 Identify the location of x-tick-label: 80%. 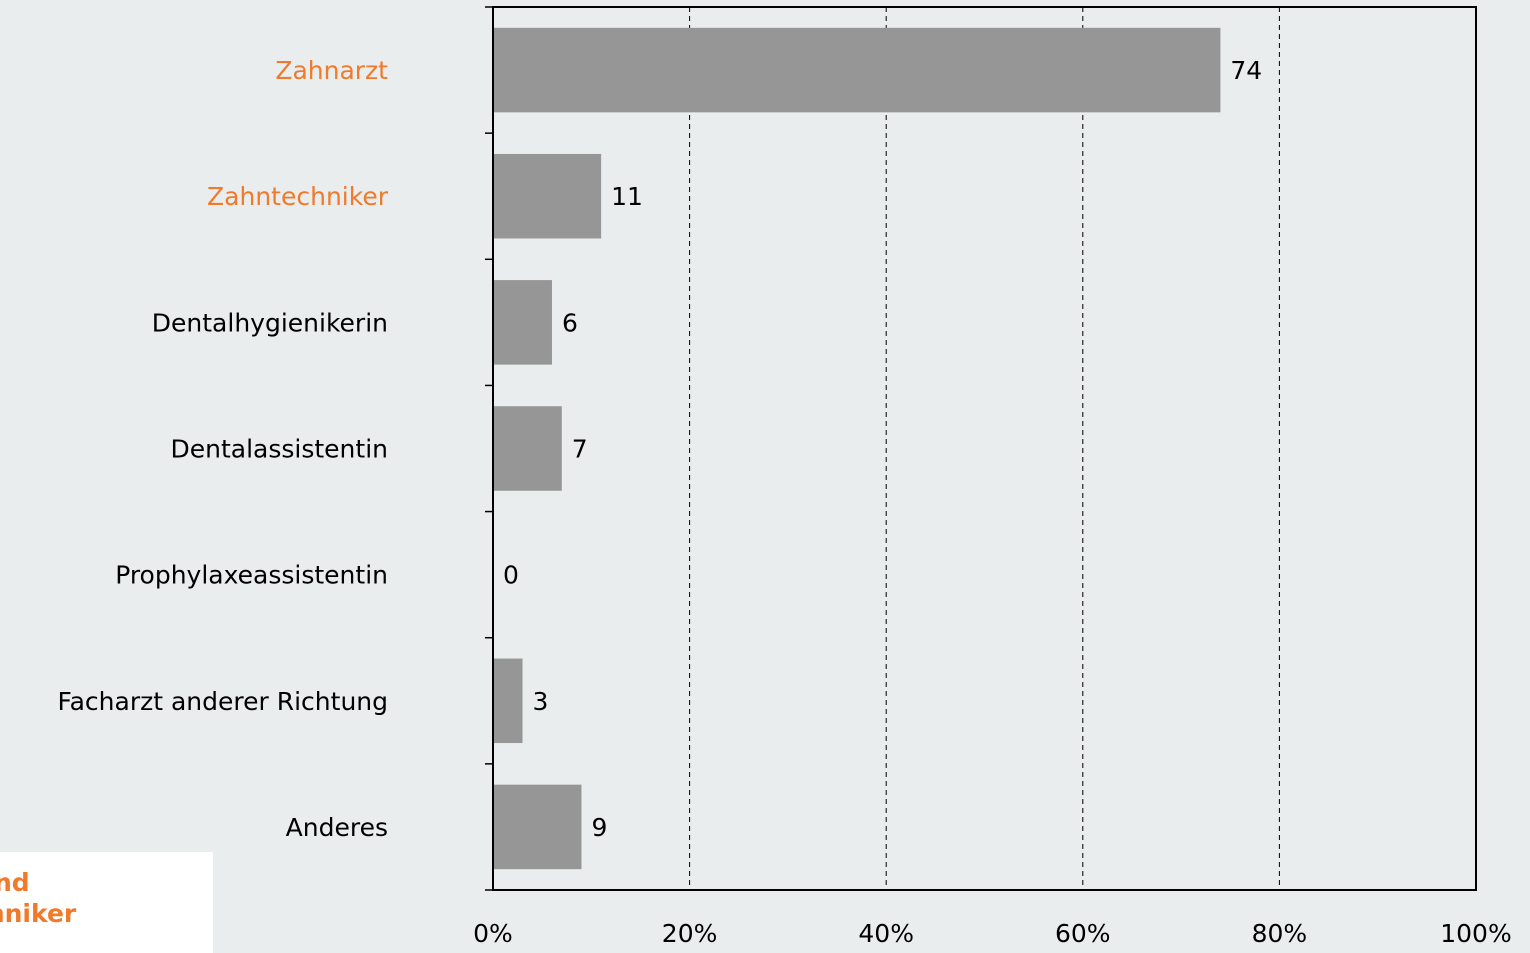
(1280, 933).